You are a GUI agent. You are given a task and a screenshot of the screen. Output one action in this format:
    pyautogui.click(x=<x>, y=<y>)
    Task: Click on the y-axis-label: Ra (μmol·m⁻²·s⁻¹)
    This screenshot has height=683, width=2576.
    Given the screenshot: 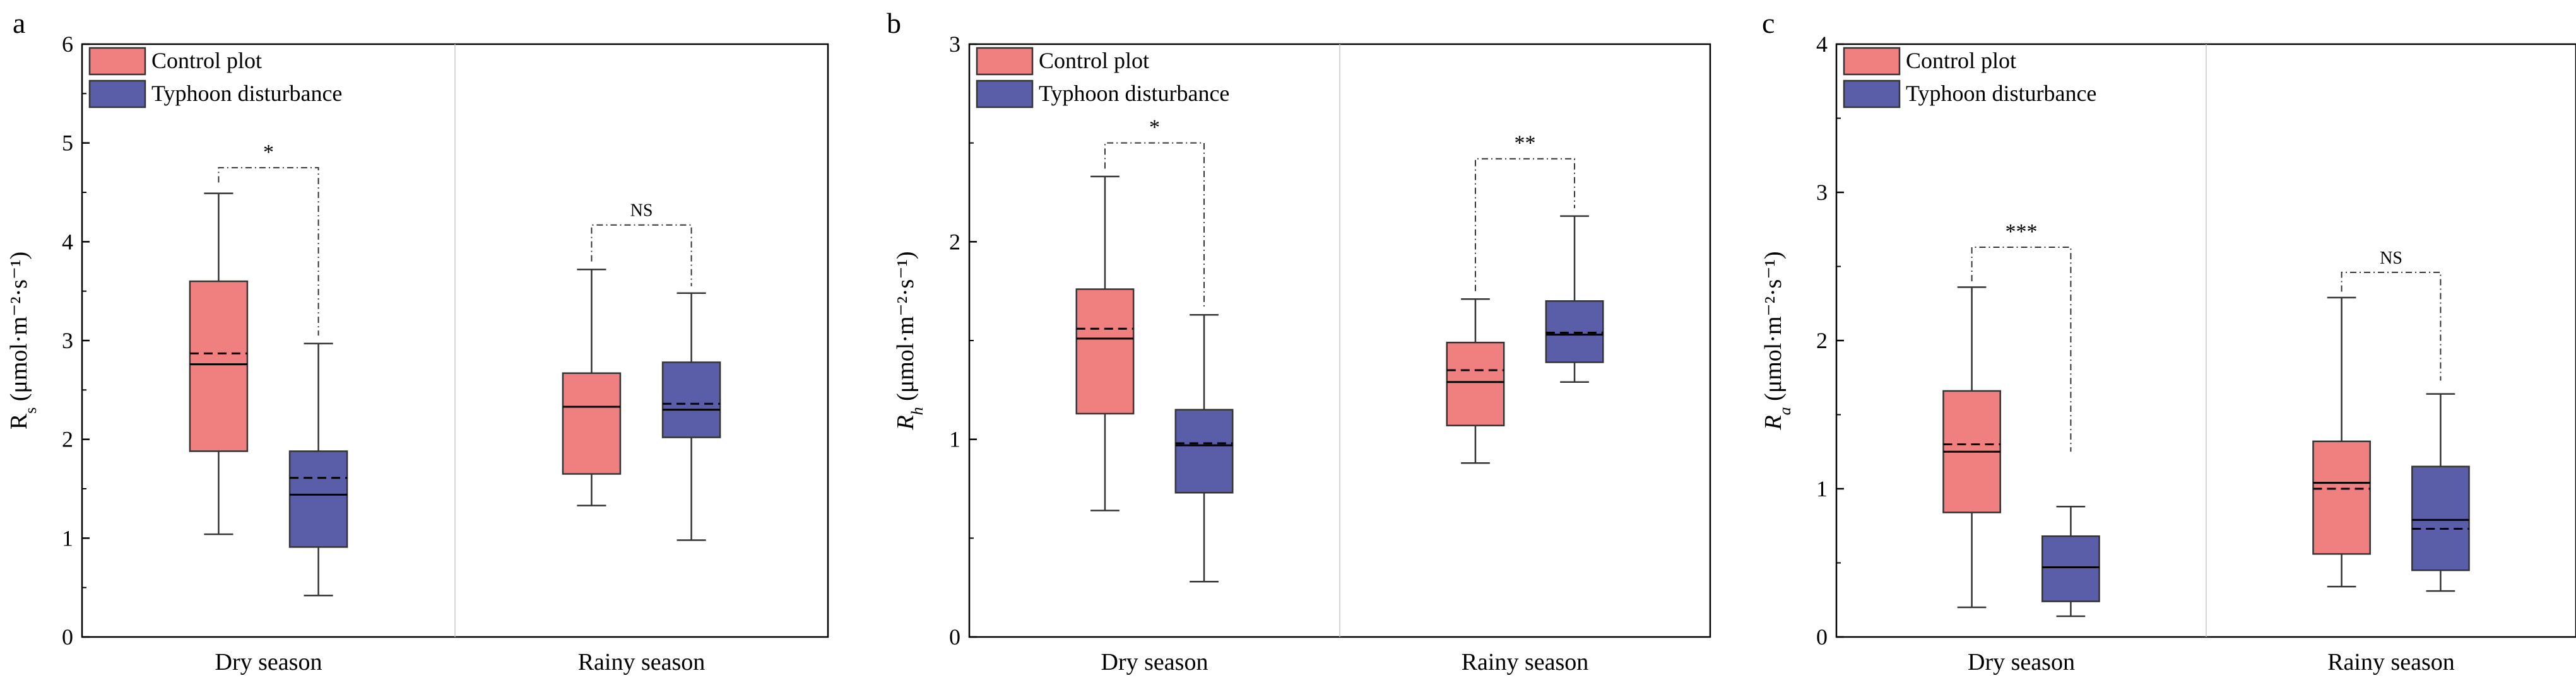 What is the action you would take?
    pyautogui.click(x=1777, y=340)
    